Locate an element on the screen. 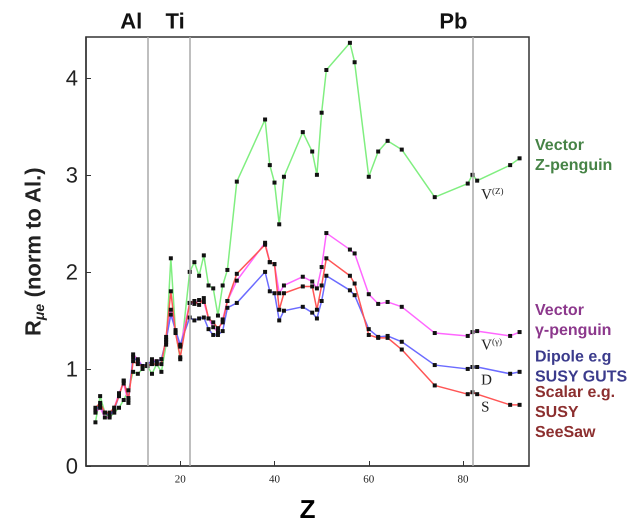  y-tick-label: 3 is located at coordinates (72, 175).